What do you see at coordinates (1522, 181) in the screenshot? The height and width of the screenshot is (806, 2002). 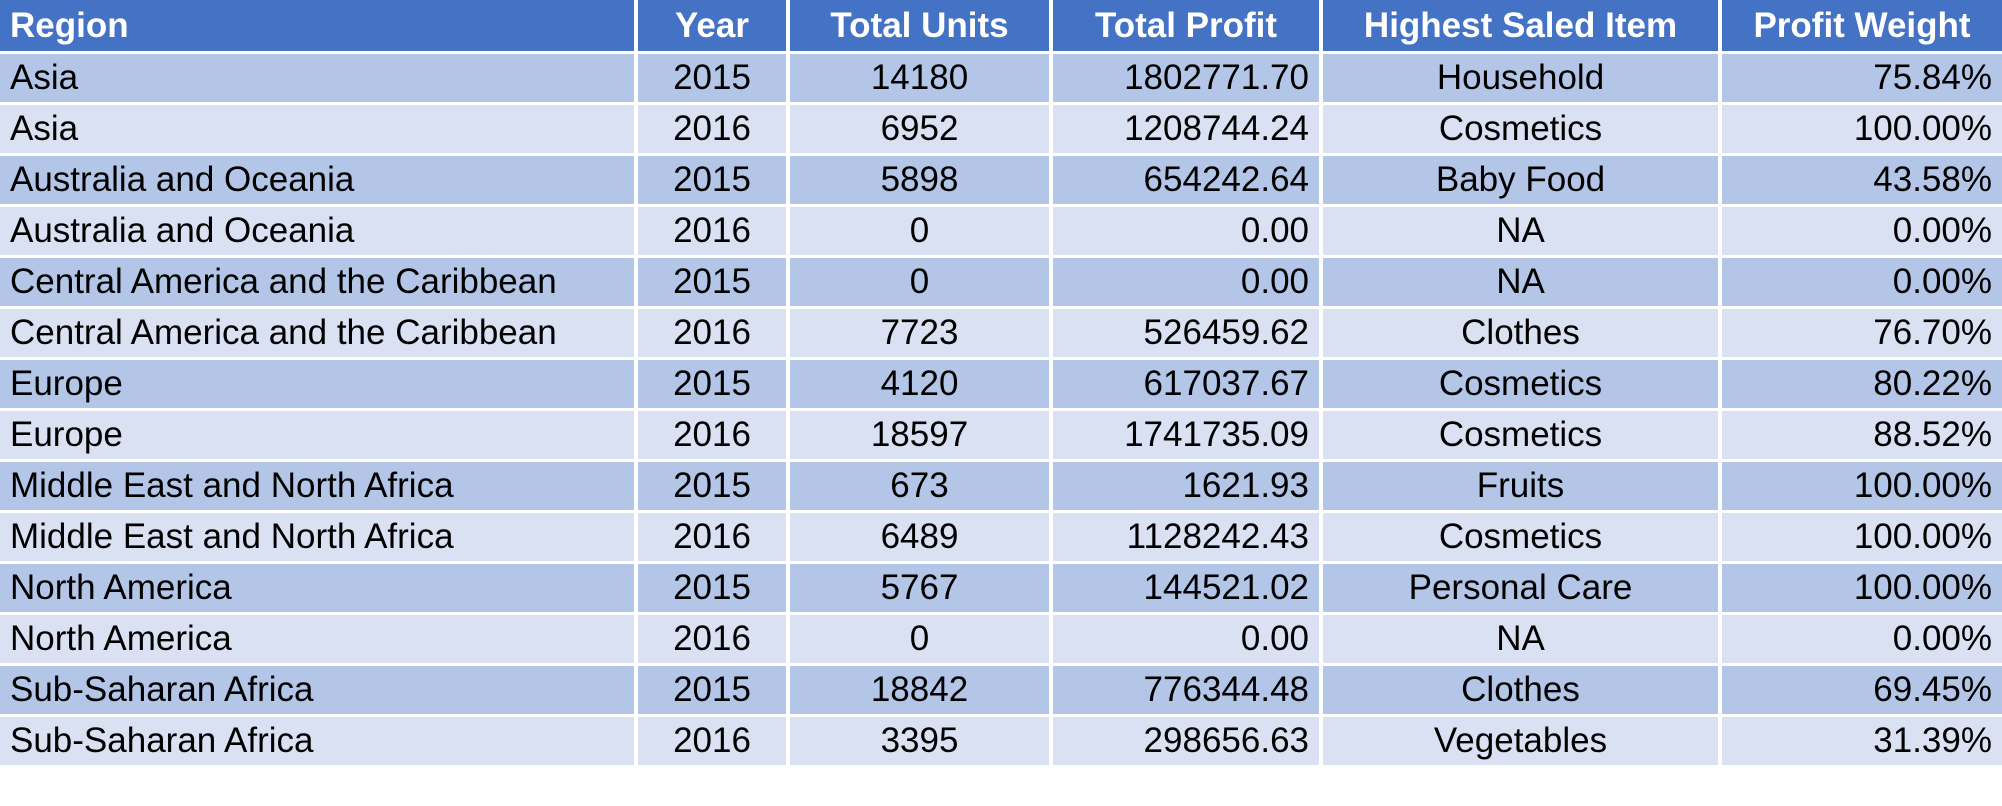 I see `cell-highest-saled-item: Baby Food` at bounding box center [1522, 181].